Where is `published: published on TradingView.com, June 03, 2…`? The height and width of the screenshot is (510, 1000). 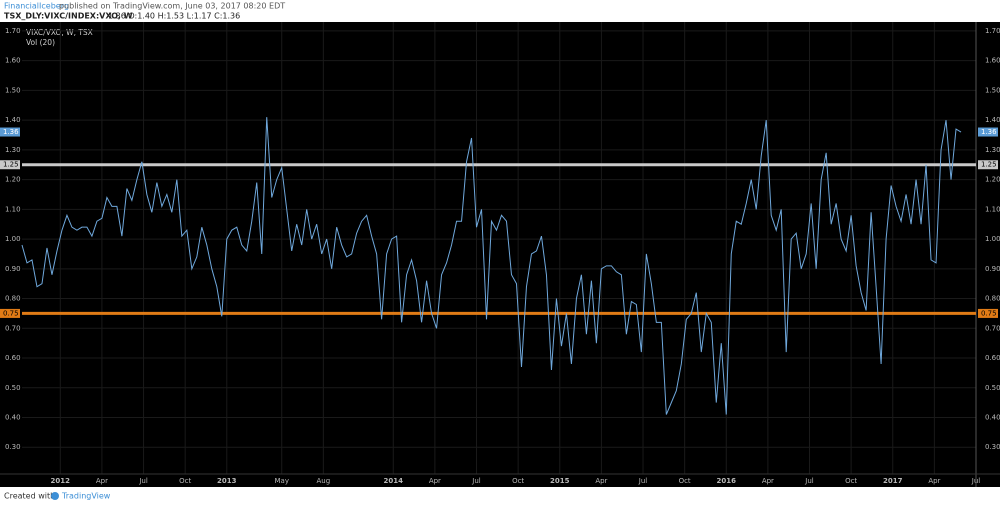 published: published on TradingView.com, June 03, 2… is located at coordinates (172, 6).